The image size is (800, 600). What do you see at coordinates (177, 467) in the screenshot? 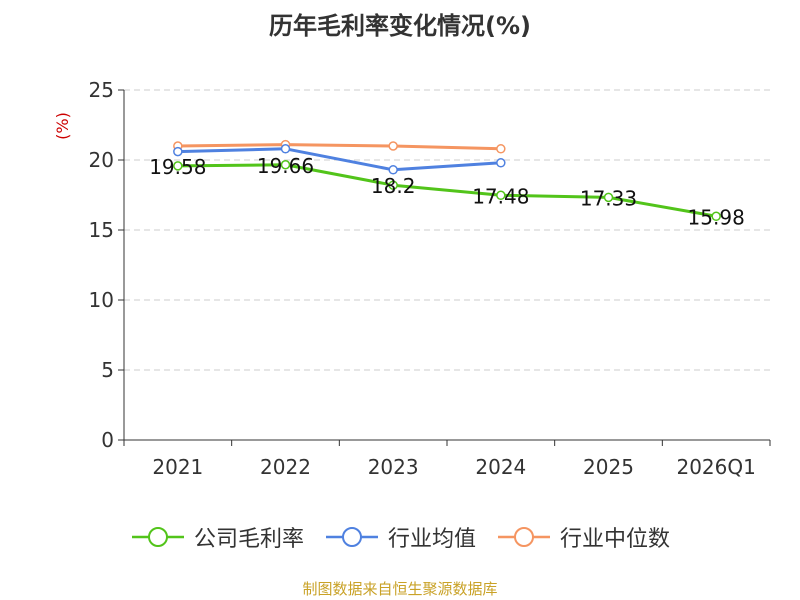
I see `x-tick-label: 2021` at bounding box center [177, 467].